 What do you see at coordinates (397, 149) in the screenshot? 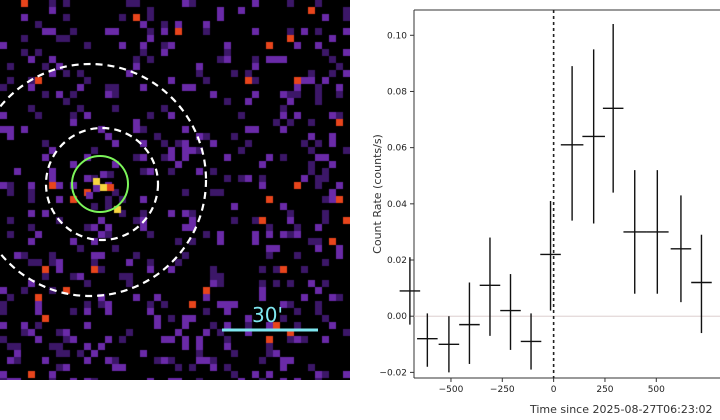
I see `y-tick-label: 0.06` at bounding box center [397, 149].